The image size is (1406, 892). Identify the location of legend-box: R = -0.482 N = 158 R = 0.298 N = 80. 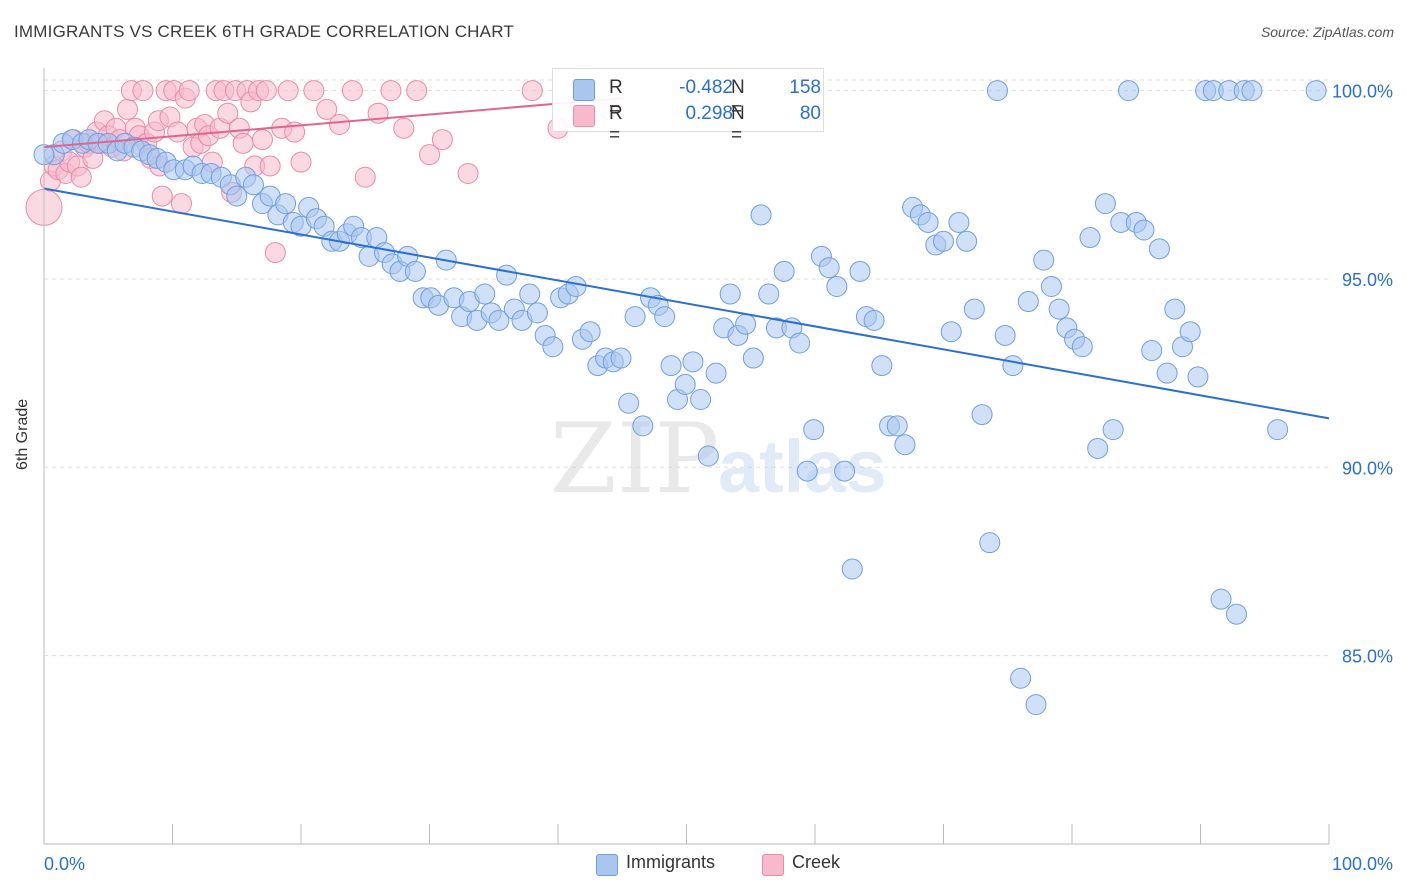
(688, 107).